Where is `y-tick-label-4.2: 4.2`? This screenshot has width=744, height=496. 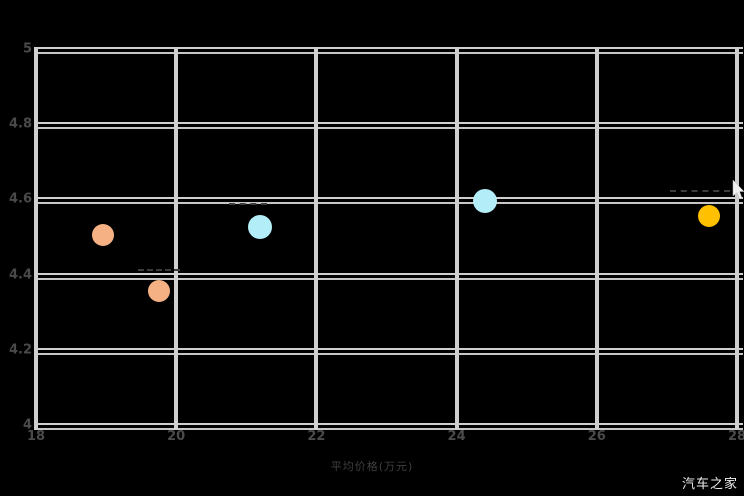
y-tick-label-4.2: 4.2 is located at coordinates (20, 350).